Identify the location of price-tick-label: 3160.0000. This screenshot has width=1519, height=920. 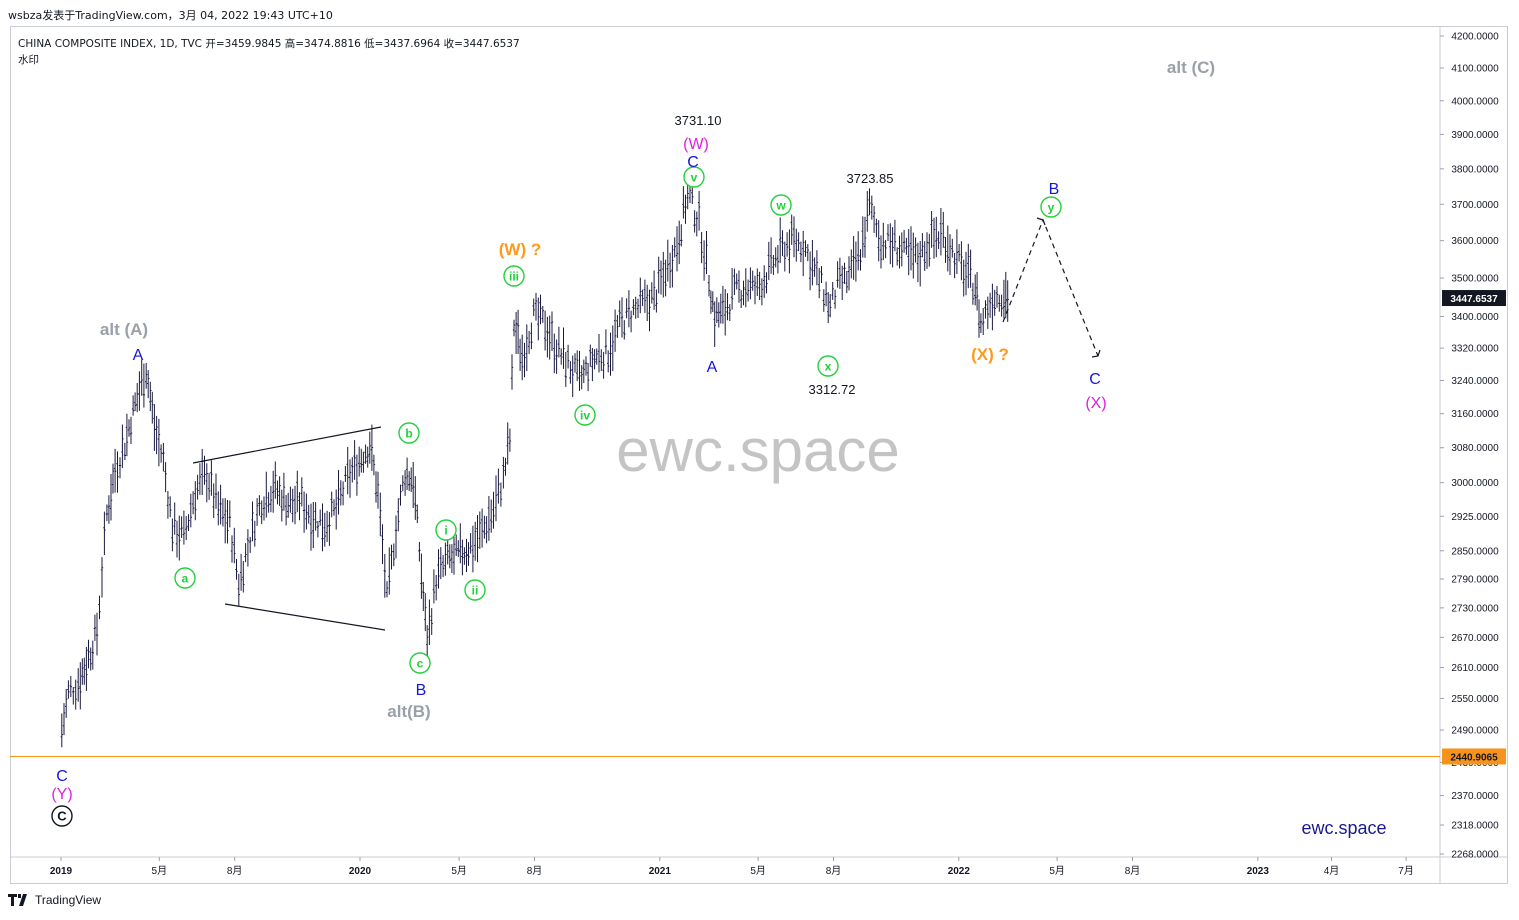
(1475, 414).